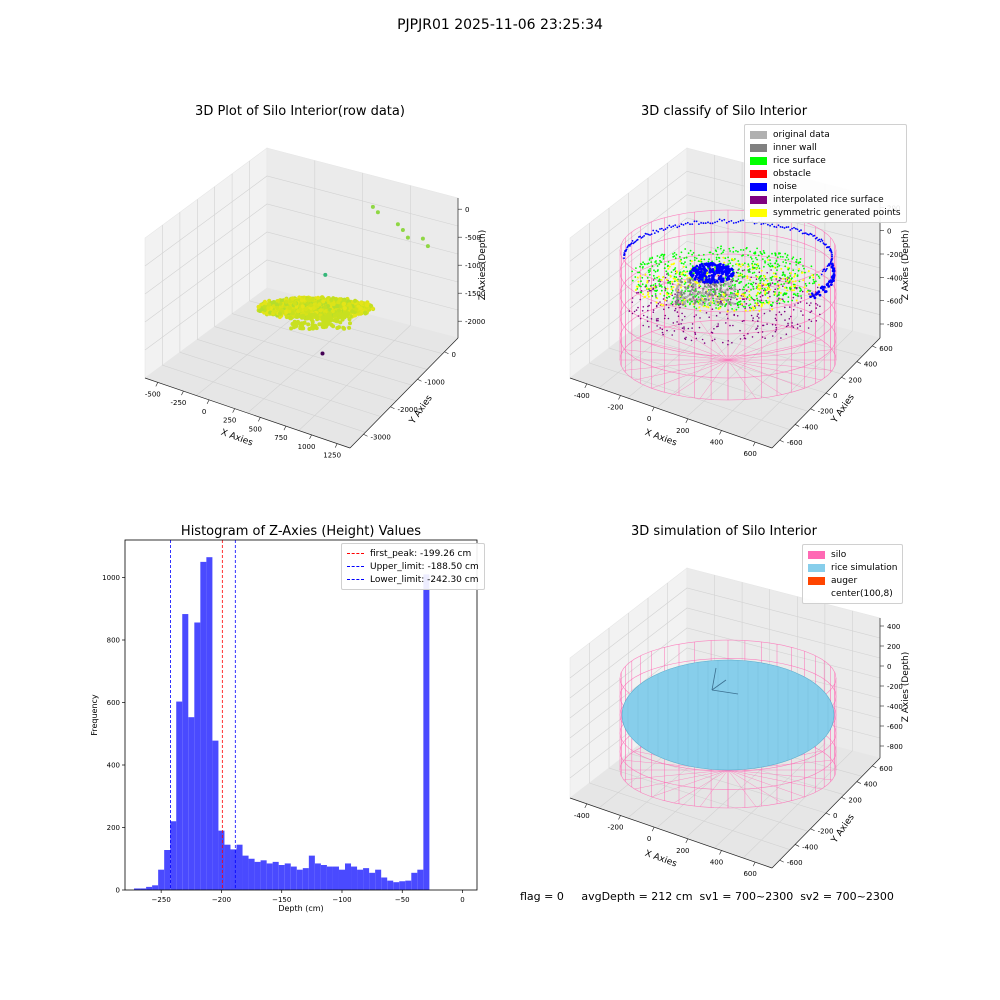 This screenshot has height=1000, width=1000. I want to click on figure-title: PJPJR01 2025-11-06 23:25:34, so click(500, 25).